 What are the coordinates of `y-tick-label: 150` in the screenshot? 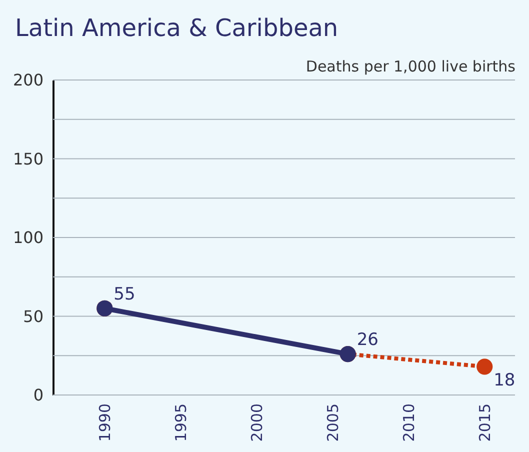 It's located at (28, 158).